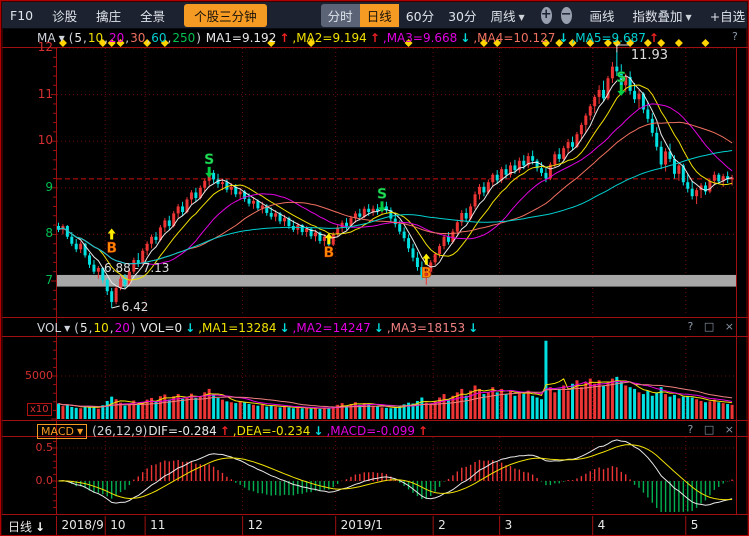  I want to click on indicator-value: ,DEA=-0.234, so click(271, 431).